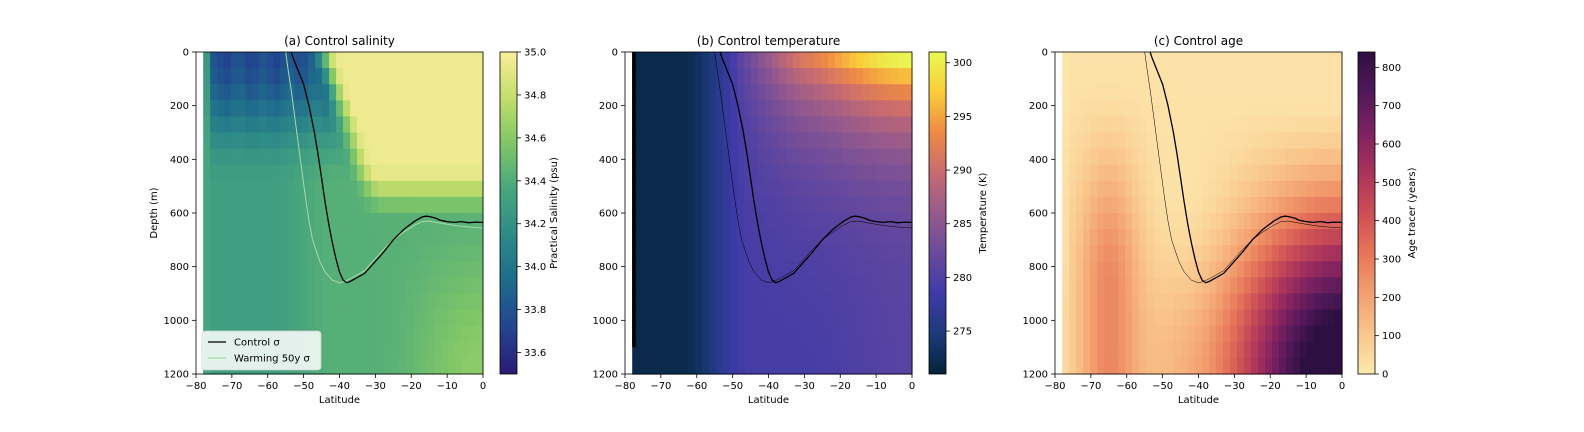 Image resolution: width=1584 pixels, height=432 pixels. What do you see at coordinates (339, 386) in the screenshot?
I see `x-tick-label: −40` at bounding box center [339, 386].